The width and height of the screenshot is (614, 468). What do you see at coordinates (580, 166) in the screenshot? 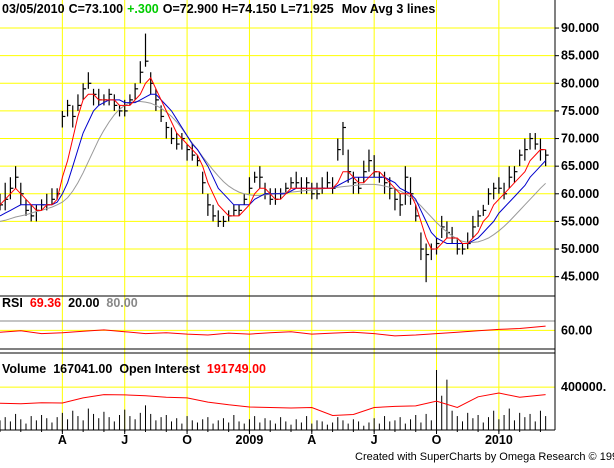
I see `price-y-tick-label: 65.000` at bounding box center [580, 166].